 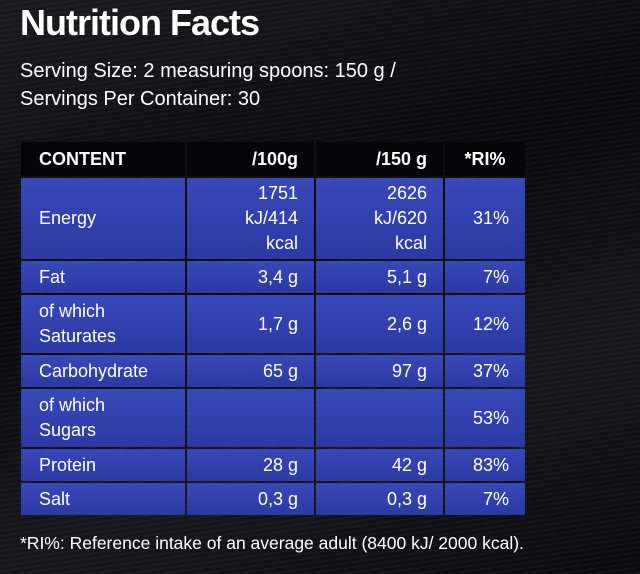 I want to click on page-title: Nutrition Facts, so click(x=140, y=22).